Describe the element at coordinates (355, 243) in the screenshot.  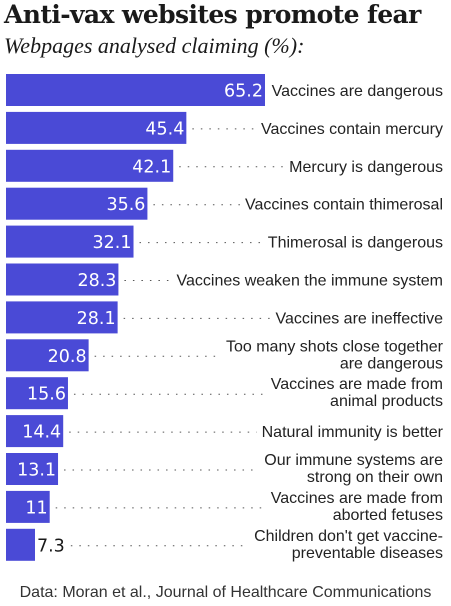
I see `category-label: Thimerosal is dangerous` at that location.